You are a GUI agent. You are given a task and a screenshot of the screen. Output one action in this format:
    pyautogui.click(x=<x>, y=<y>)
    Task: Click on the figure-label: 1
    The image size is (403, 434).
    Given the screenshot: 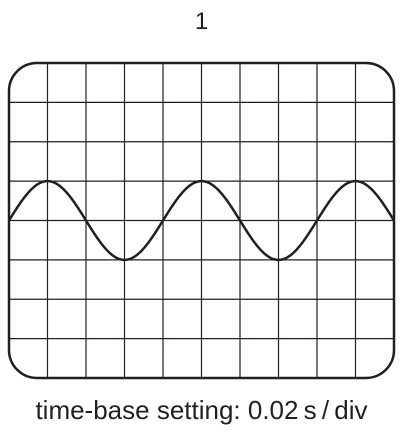 What is the action you would take?
    pyautogui.click(x=201, y=21)
    